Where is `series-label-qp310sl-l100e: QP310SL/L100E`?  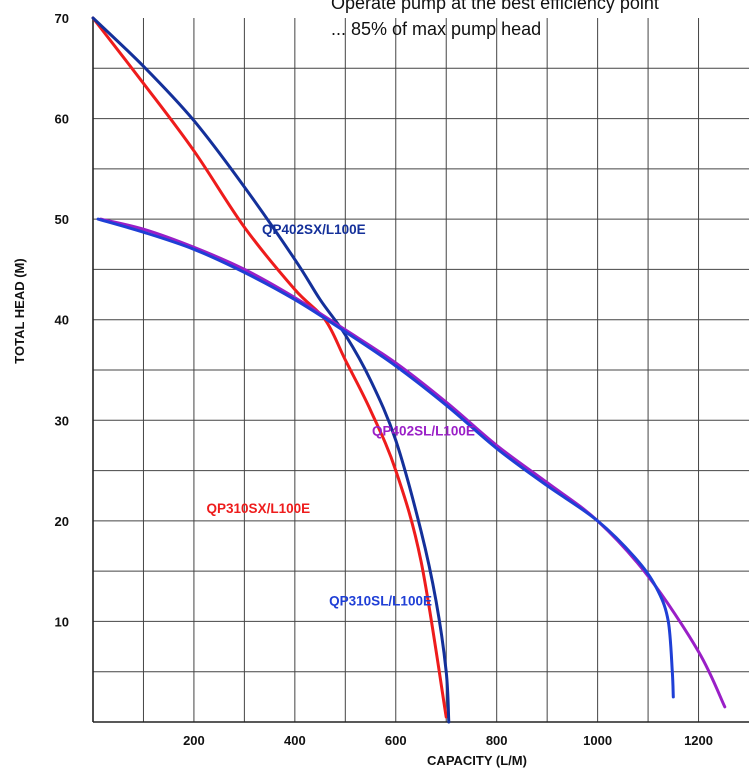 series-label-qp310sl-l100e: QP310SL/L100E is located at coordinates (380, 600).